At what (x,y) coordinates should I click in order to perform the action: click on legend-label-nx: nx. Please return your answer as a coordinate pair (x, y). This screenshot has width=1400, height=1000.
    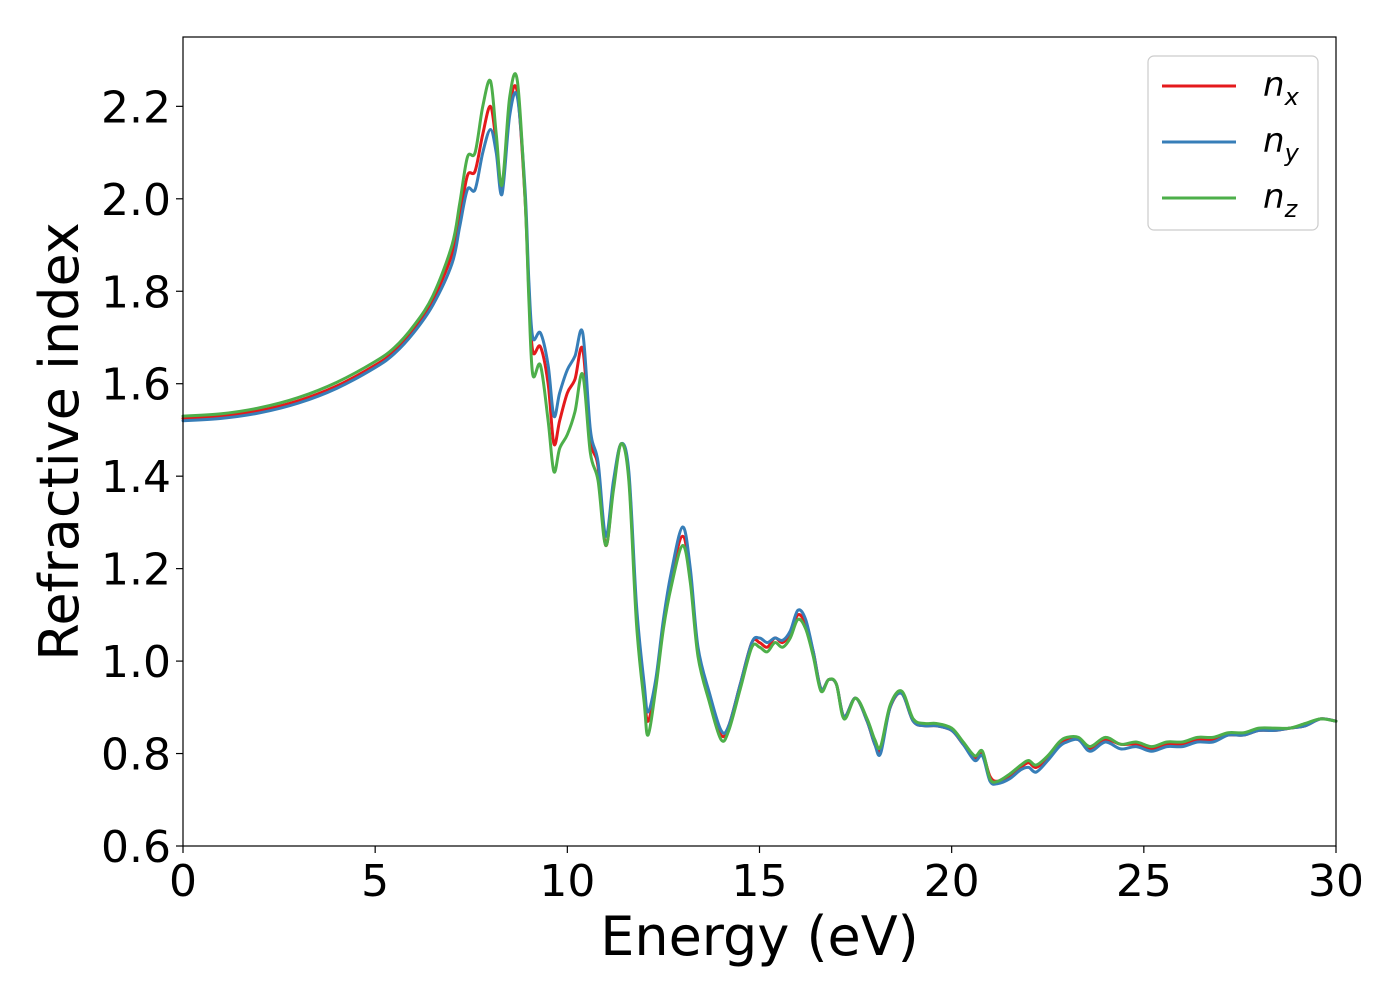
    Looking at the image, I should click on (1281, 88).